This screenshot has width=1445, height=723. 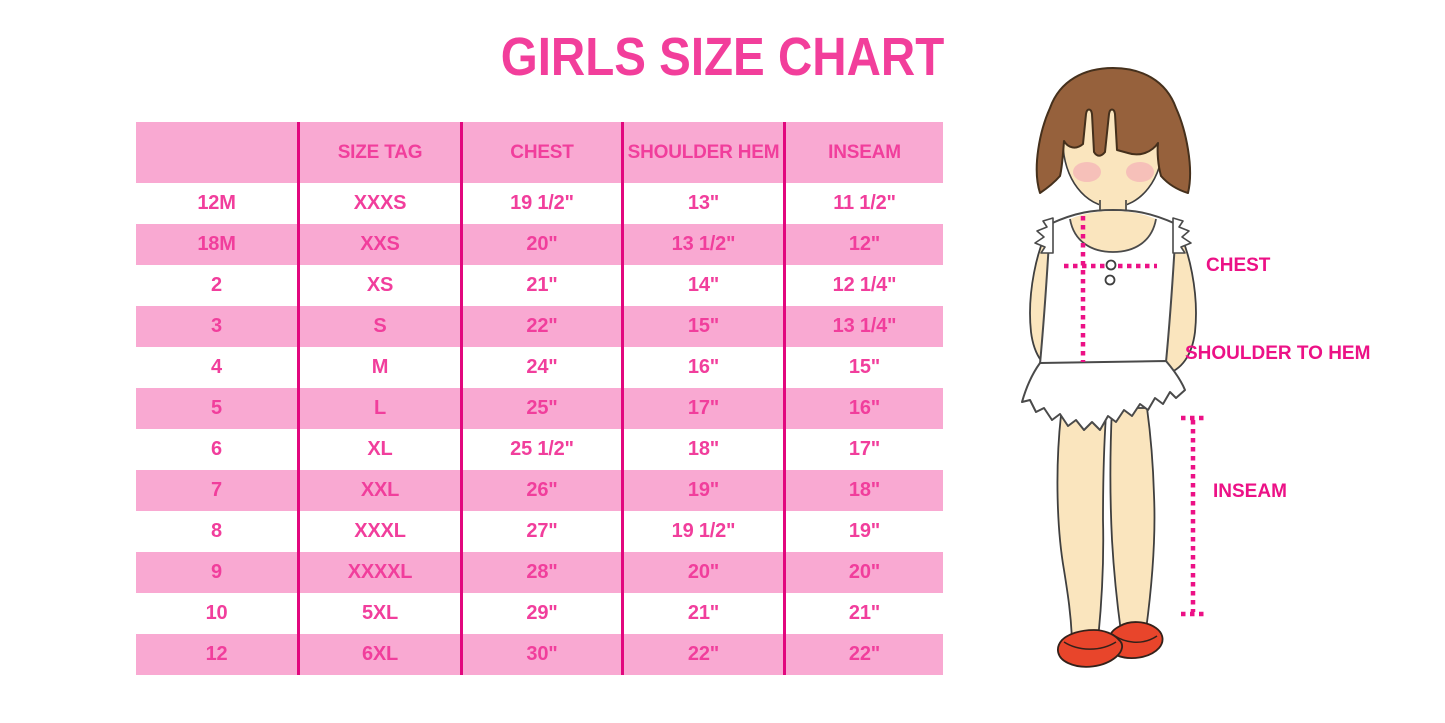 I want to click on cell-shoulder-hem: 18", so click(x=702, y=449).